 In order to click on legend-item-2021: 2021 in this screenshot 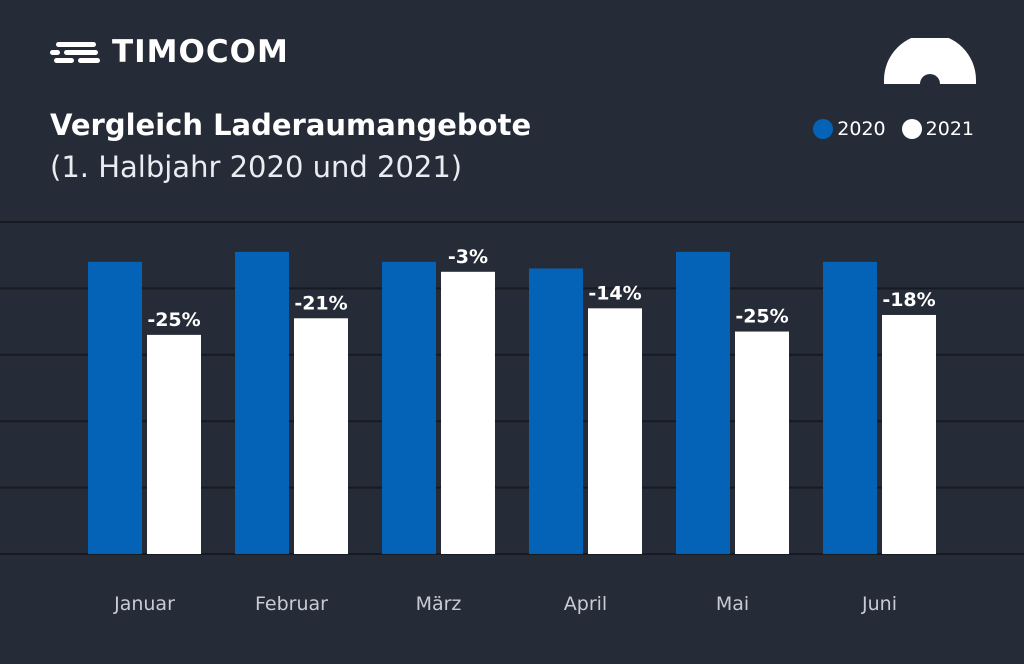, I will do `click(937, 129)`.